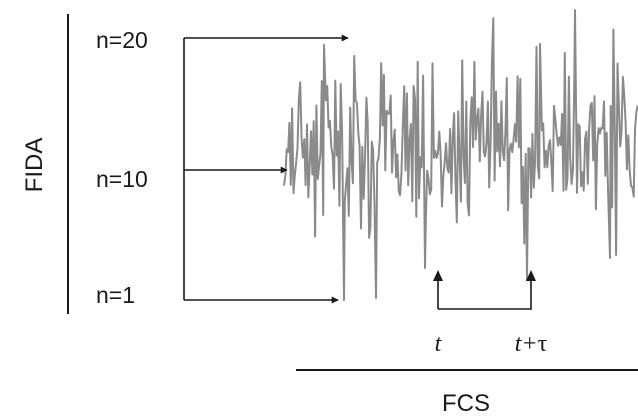 The width and height of the screenshot is (638, 419). Describe the element at coordinates (115, 295) in the screenshot. I see `level-label-n1: n=1` at that location.